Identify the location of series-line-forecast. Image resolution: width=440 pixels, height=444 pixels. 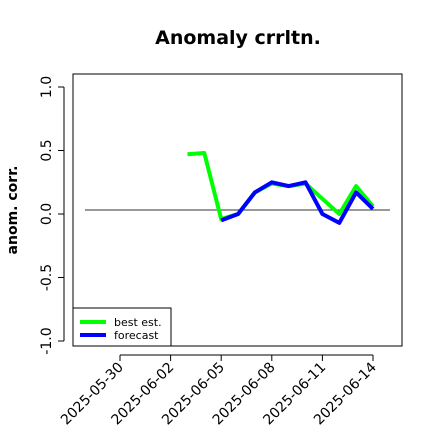
(297, 202).